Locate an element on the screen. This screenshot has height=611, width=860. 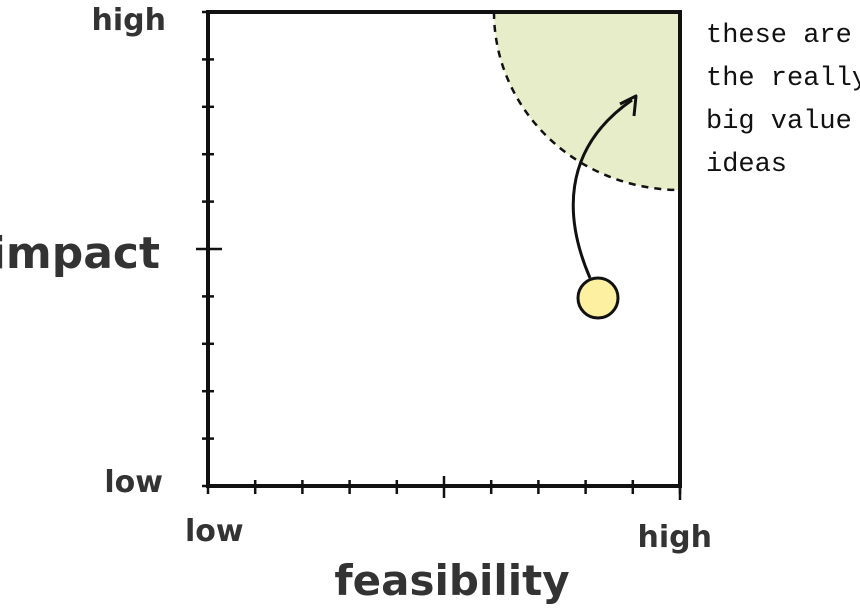
annotation-line: the really is located at coordinates (783, 79).